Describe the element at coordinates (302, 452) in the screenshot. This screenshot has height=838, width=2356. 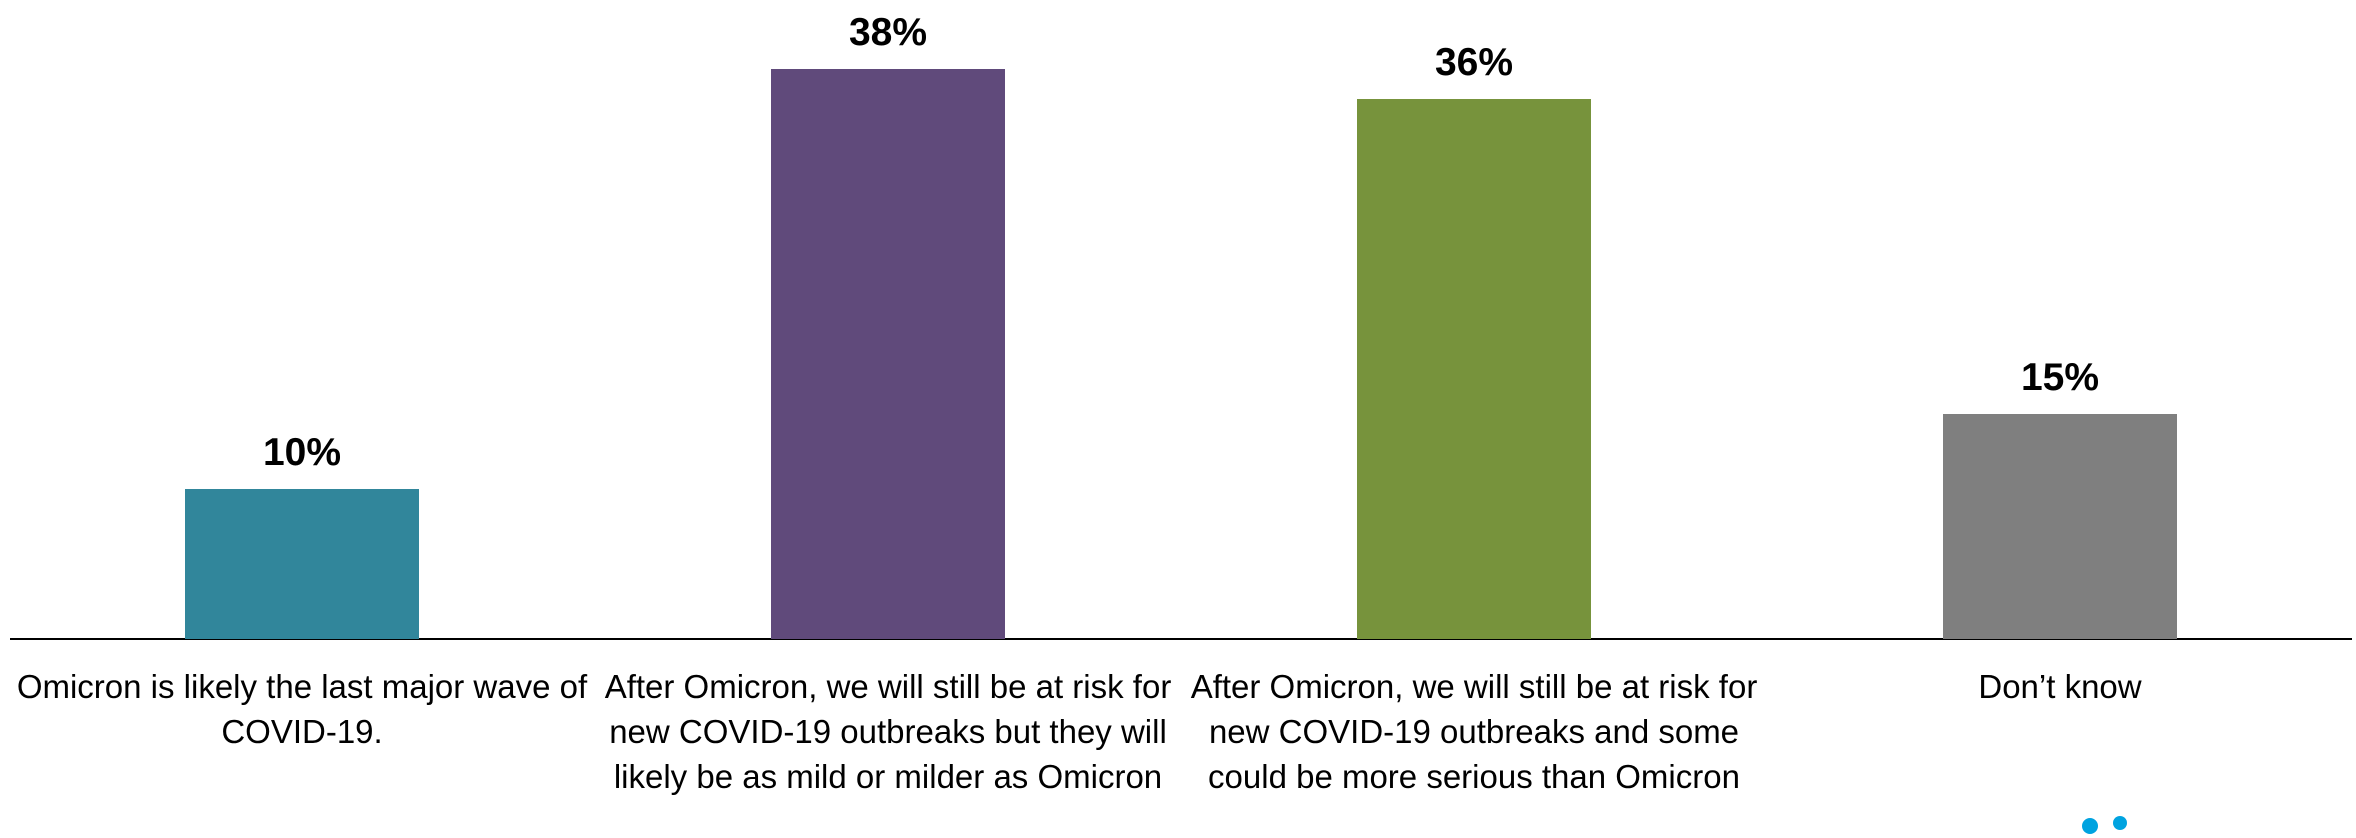
I see `data-label: 10%` at that location.